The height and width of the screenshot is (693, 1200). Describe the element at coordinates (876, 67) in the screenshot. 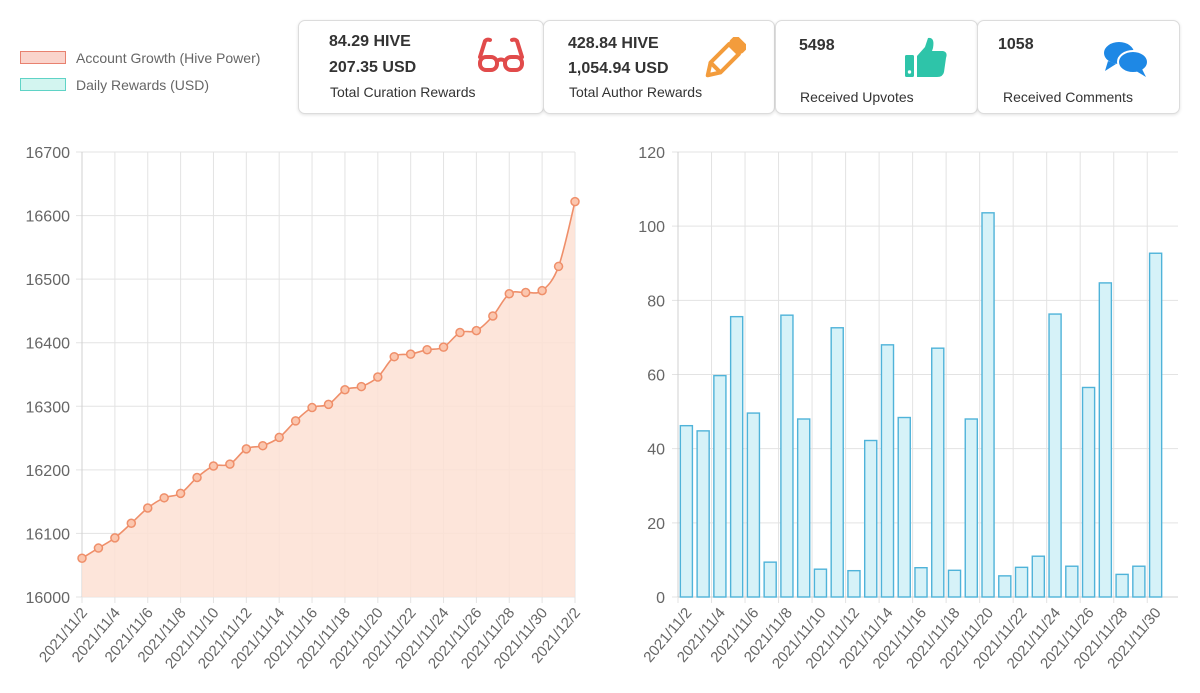

I see `upvotes-card: 5498 Received Upvotes` at that location.